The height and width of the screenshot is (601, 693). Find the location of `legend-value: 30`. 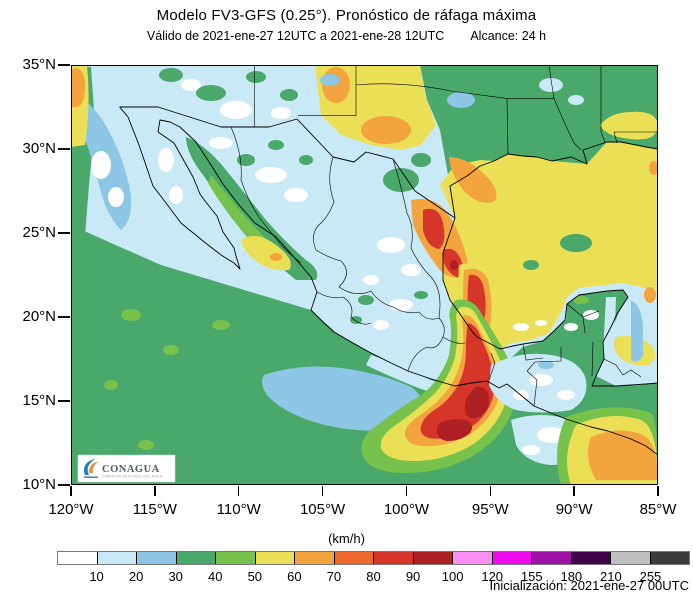

legend-value: 30 is located at coordinates (175, 576).